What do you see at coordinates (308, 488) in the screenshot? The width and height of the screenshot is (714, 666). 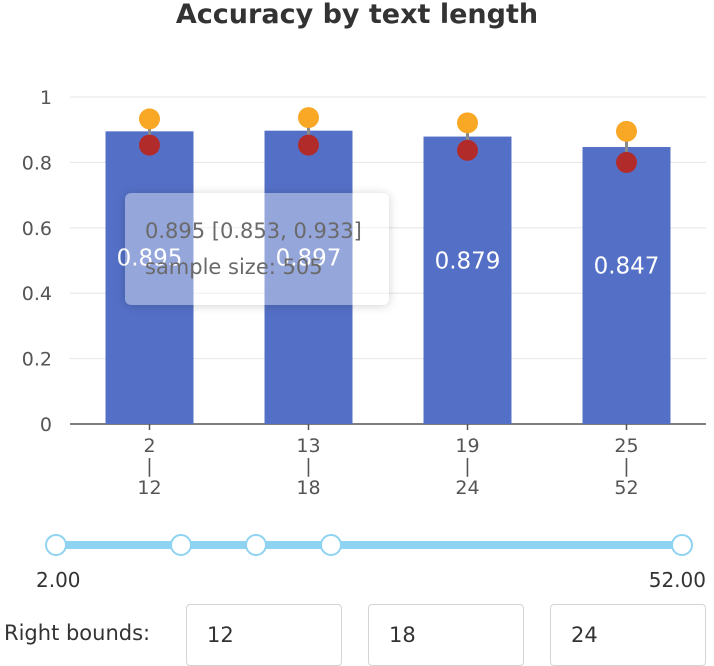 I see `x-tick-label-high: 18` at bounding box center [308, 488].